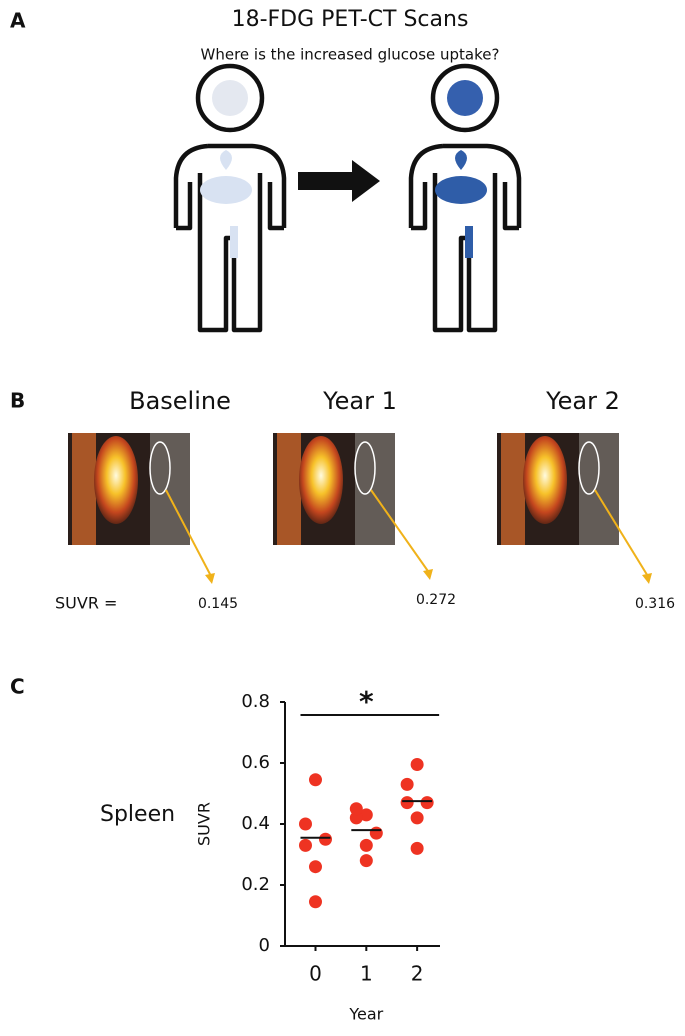 The image size is (685, 1036). Describe the element at coordinates (255, 762) in the screenshot. I see `y-tick-label: 0.6` at that location.